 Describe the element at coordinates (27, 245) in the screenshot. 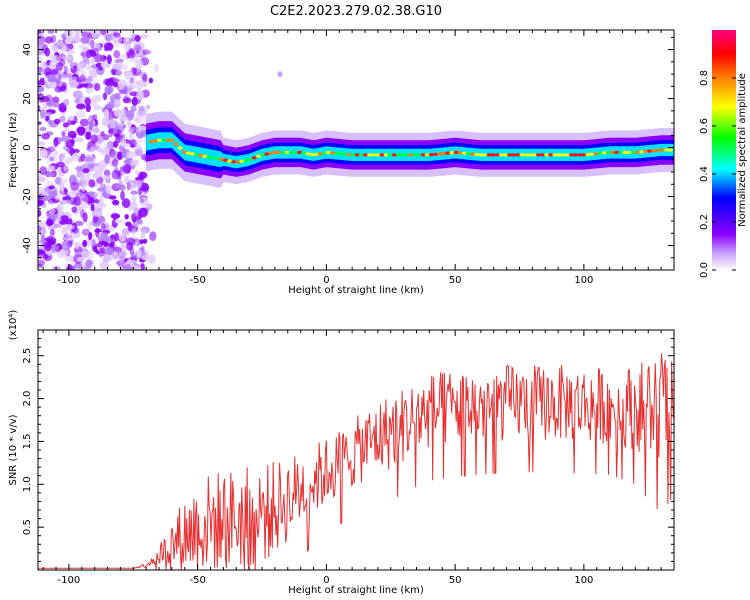

I see `y-tick-label: -40` at that location.